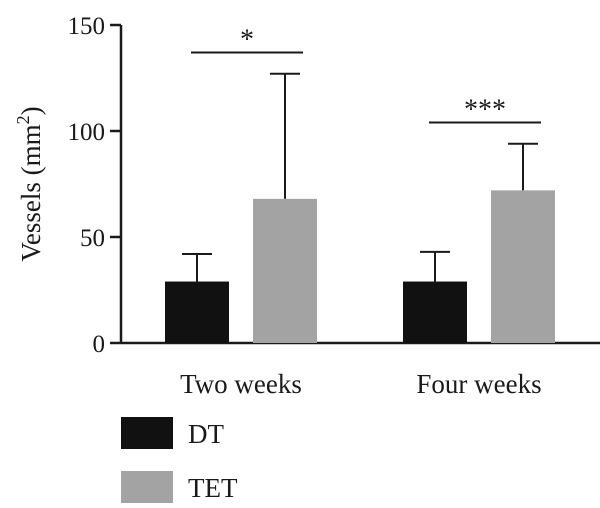 The width and height of the screenshot is (600, 508). I want to click on y-axis-title-close: ), so click(31, 110).